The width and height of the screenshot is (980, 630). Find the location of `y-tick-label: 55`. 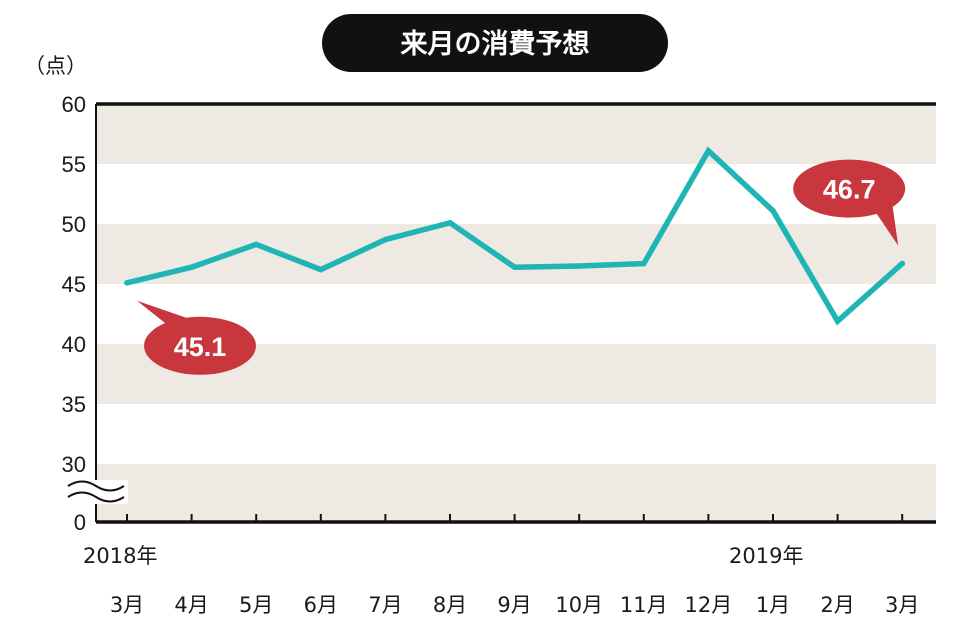

y-tick-label: 55 is located at coordinates (74, 164).